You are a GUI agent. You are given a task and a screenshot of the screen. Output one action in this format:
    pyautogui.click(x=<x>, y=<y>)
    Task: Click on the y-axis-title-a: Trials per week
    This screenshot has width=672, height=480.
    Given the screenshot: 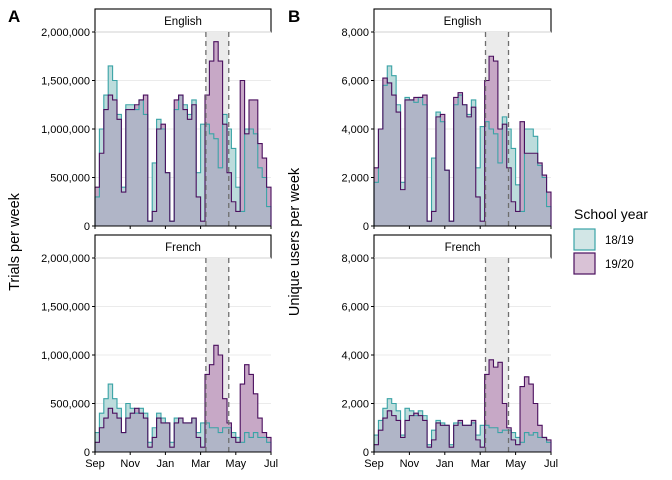 What is the action you would take?
    pyautogui.click(x=15, y=241)
    